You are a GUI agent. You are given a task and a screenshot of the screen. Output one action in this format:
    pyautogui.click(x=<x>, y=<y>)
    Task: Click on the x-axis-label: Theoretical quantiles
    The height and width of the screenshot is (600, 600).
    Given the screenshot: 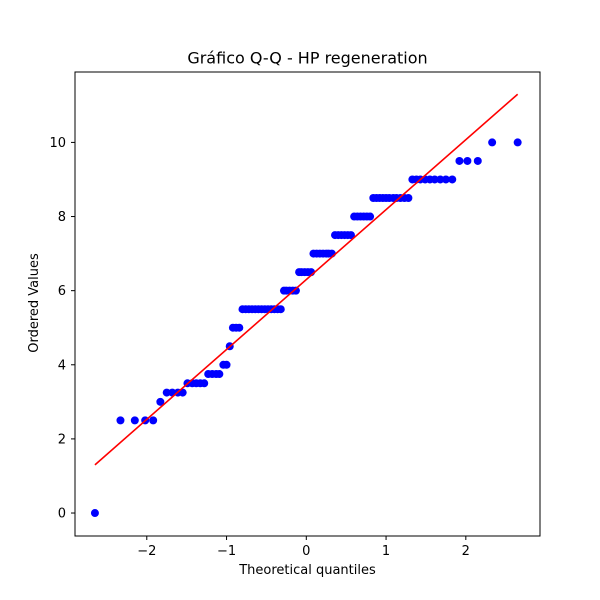 What is the action you would take?
    pyautogui.click(x=307, y=570)
    